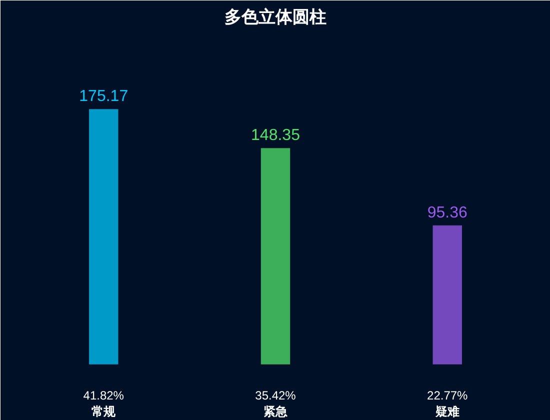  I want to click on text: 41.82%, so click(103, 395).